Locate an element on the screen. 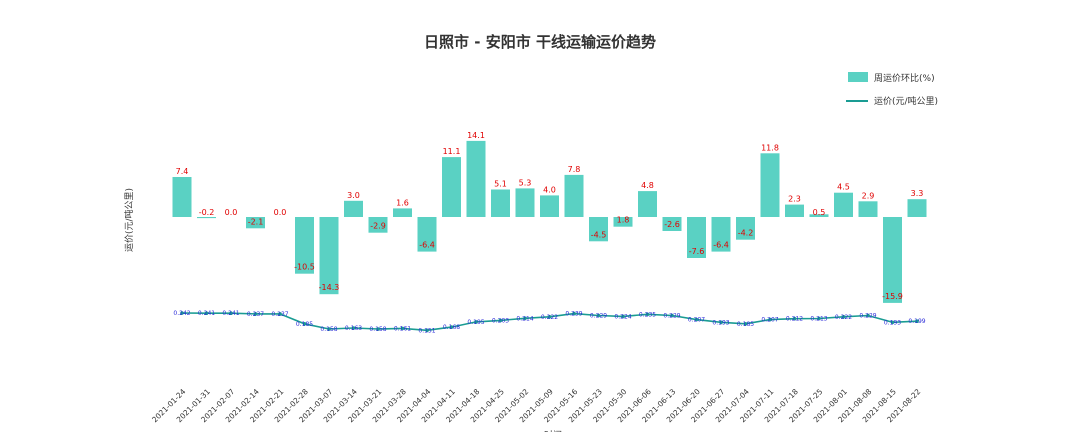 The height and width of the screenshot is (432, 1080). bar-value-label: 4.5 is located at coordinates (843, 187).